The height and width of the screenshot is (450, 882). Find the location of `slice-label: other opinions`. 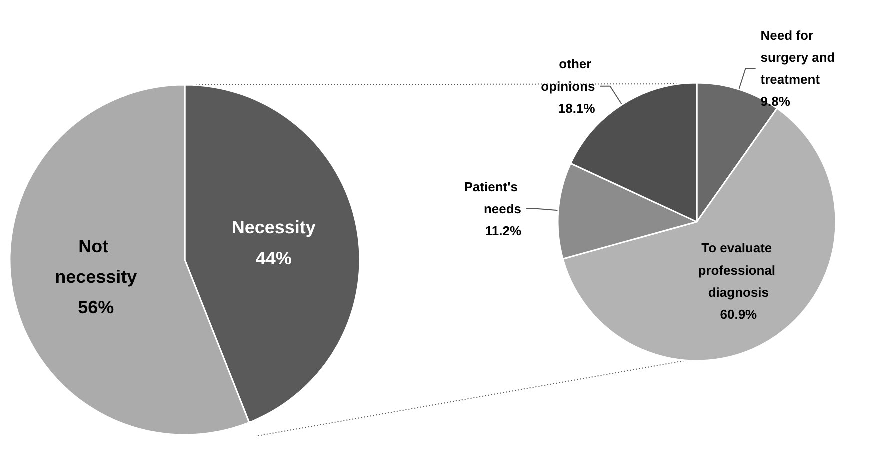

slice-label: other opinions is located at coordinates (568, 75).